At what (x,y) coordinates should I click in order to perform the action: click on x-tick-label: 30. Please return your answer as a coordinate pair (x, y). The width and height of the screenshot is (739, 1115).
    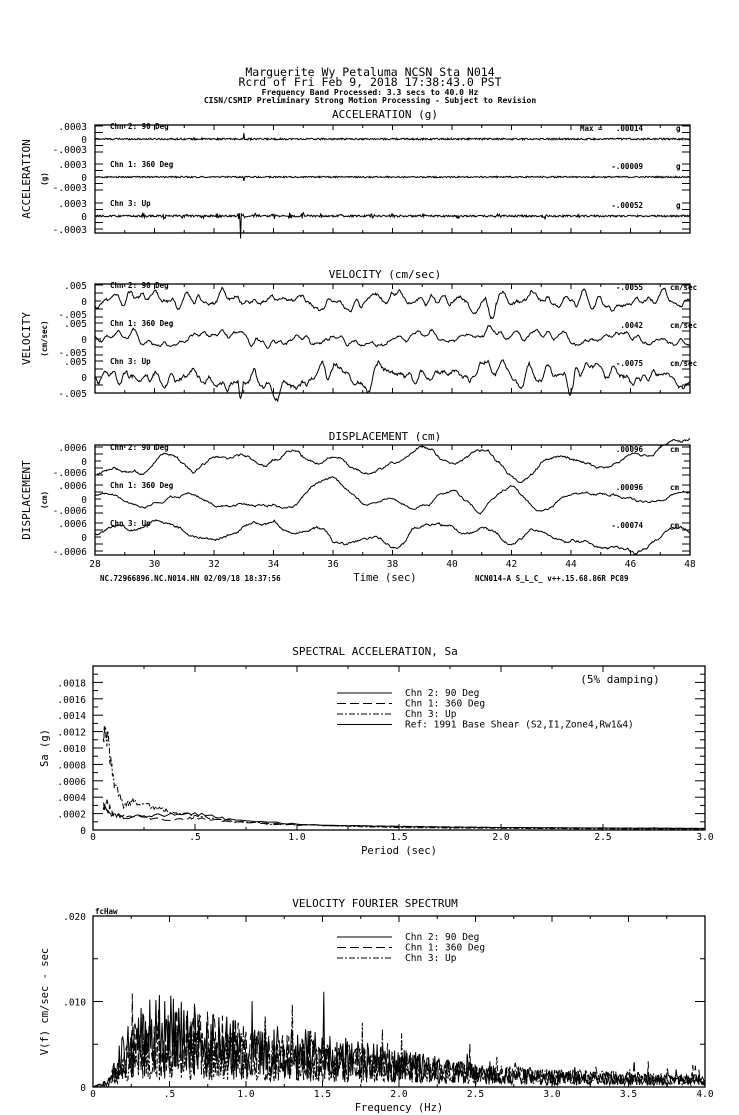
    Looking at the image, I should click on (155, 564).